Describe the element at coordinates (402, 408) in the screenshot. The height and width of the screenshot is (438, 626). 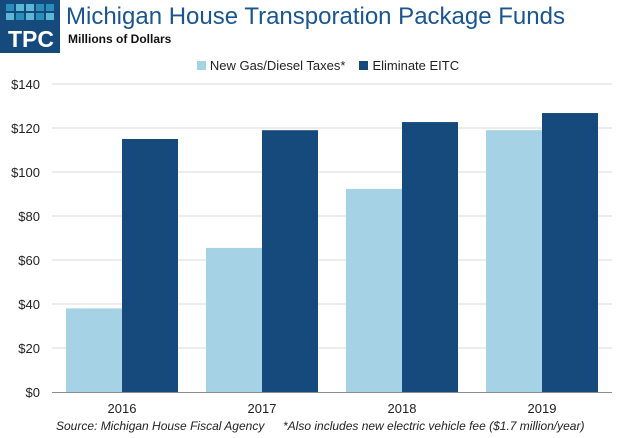
I see `x-tick-label: 2018` at that location.